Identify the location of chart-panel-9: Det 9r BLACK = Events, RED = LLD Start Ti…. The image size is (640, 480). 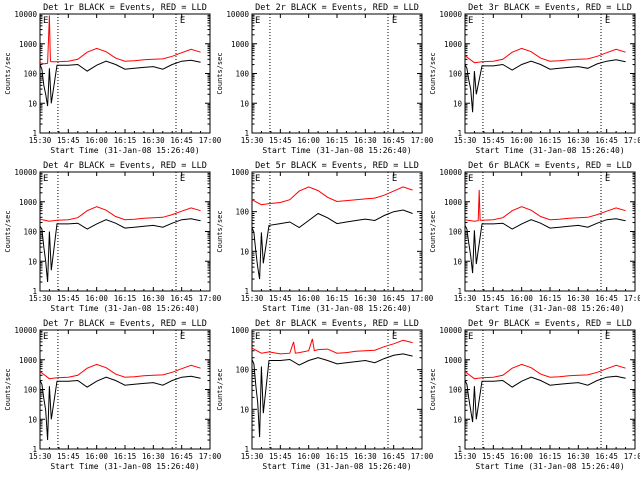
(534, 395).